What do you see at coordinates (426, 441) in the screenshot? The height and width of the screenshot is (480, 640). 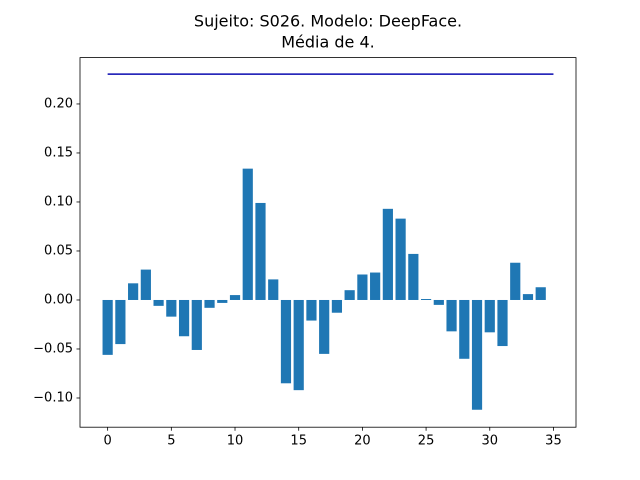 I see `x-tick-label: 25` at bounding box center [426, 441].